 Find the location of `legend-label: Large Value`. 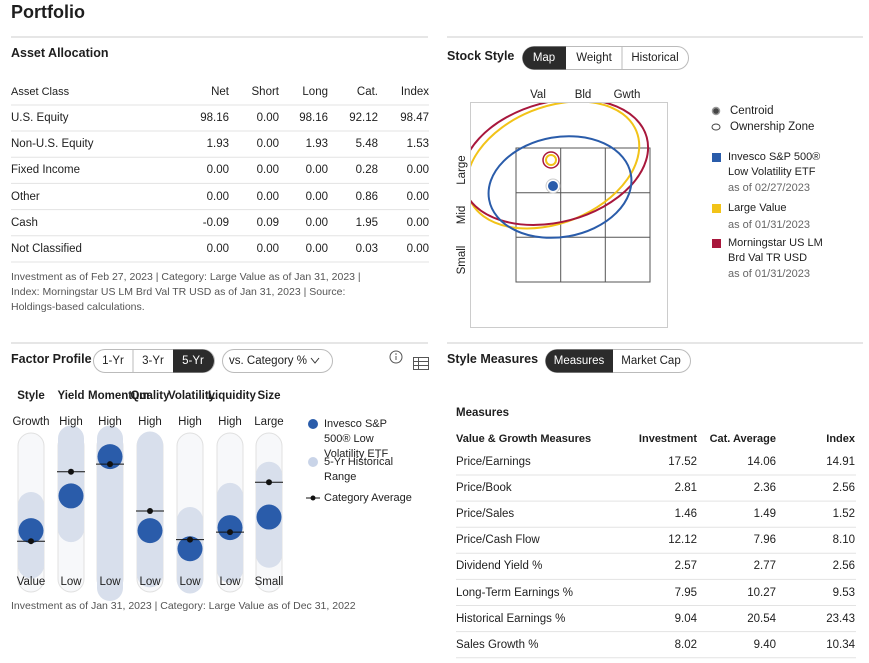

legend-label: Large Value is located at coordinates (757, 208).